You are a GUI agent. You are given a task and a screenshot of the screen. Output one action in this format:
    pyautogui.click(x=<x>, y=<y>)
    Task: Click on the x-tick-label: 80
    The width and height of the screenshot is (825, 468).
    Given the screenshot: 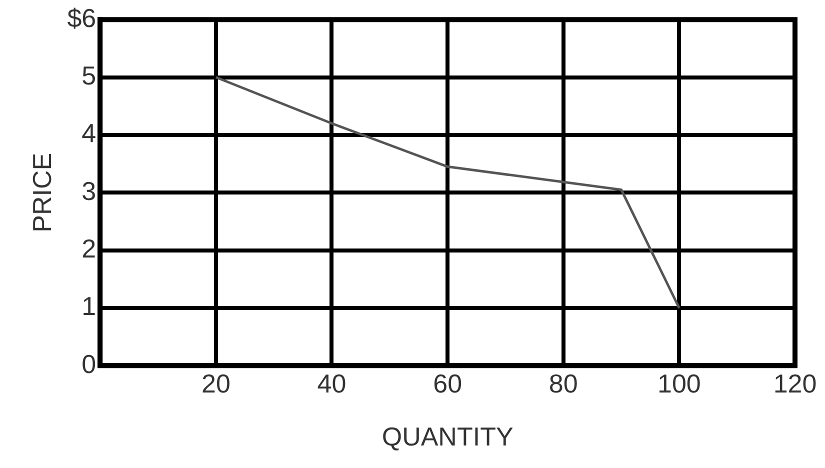 What is the action you would take?
    pyautogui.click(x=563, y=383)
    